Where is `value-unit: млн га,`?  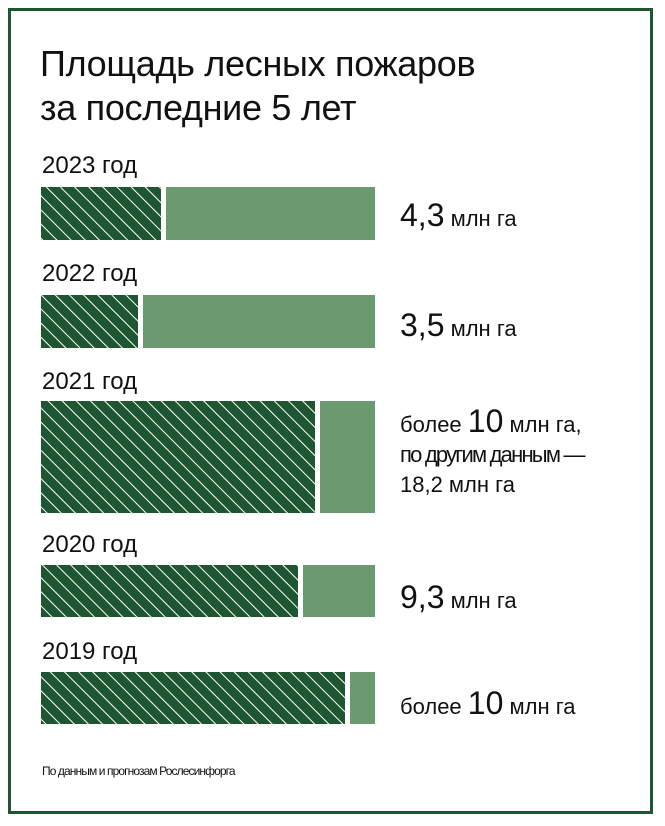
value-unit: млн га, is located at coordinates (542, 424).